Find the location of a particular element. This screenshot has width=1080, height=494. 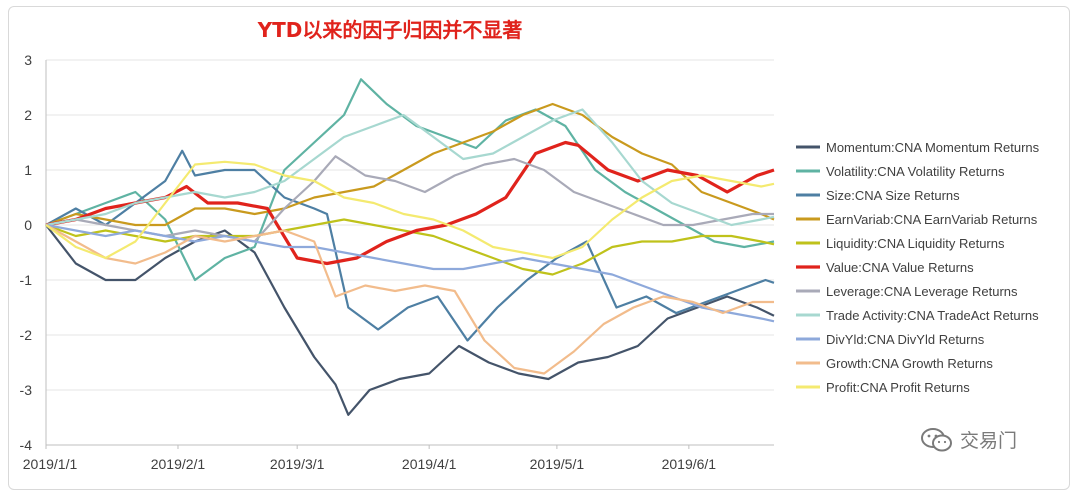

x-tick-label: 2019/4/1 is located at coordinates (429, 464).